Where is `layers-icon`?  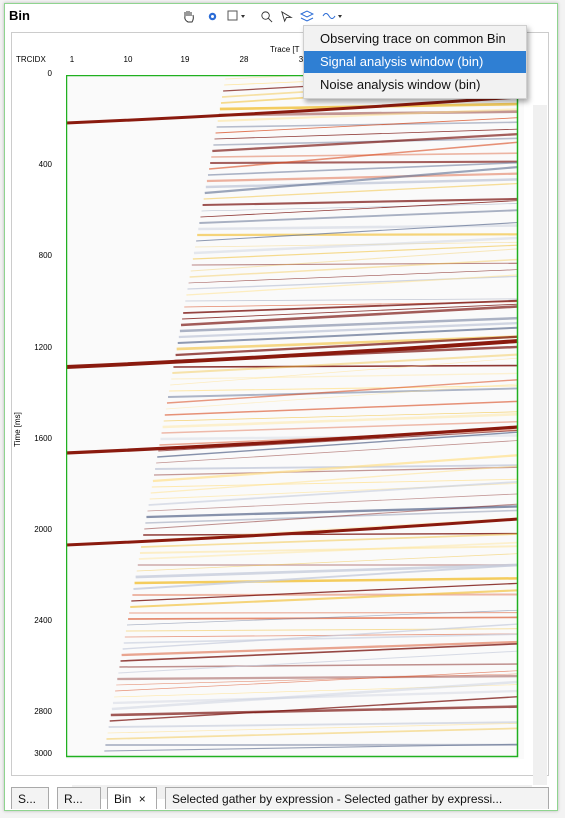
layers-icon is located at coordinates (307, 16).